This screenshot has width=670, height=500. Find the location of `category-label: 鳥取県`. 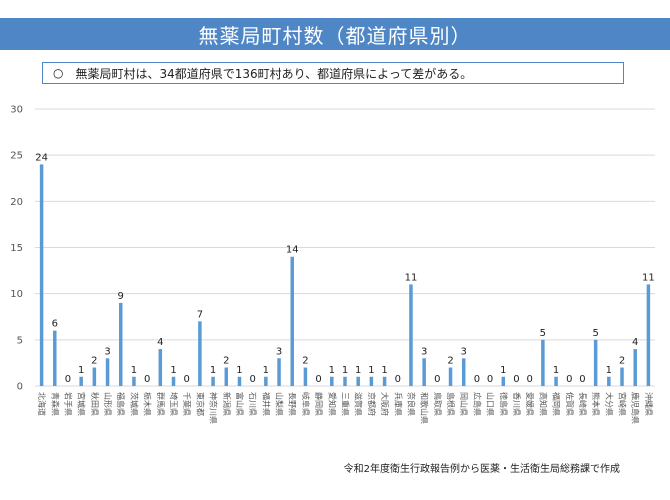

category-label: 鳥取県 is located at coordinates (438, 404).